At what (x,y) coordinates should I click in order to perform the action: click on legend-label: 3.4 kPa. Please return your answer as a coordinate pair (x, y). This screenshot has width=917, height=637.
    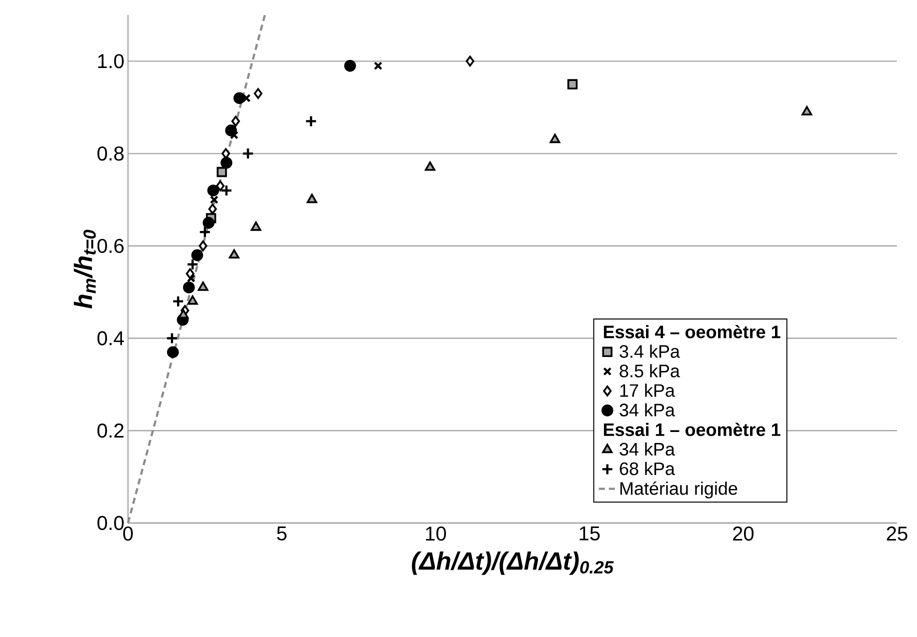
    Looking at the image, I should click on (650, 351).